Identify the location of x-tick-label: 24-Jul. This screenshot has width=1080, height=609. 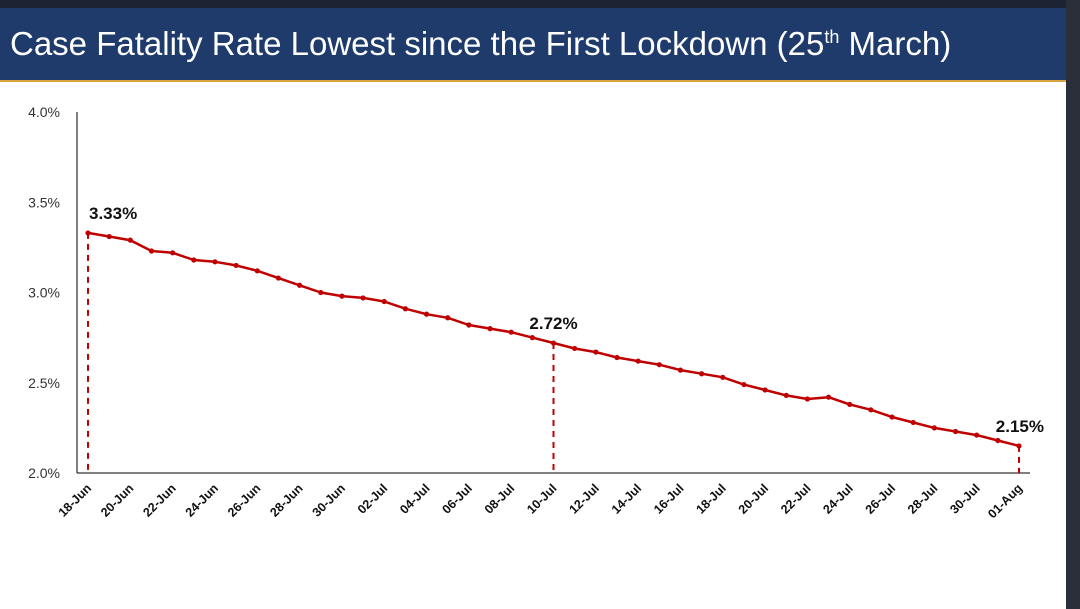
(837, 498).